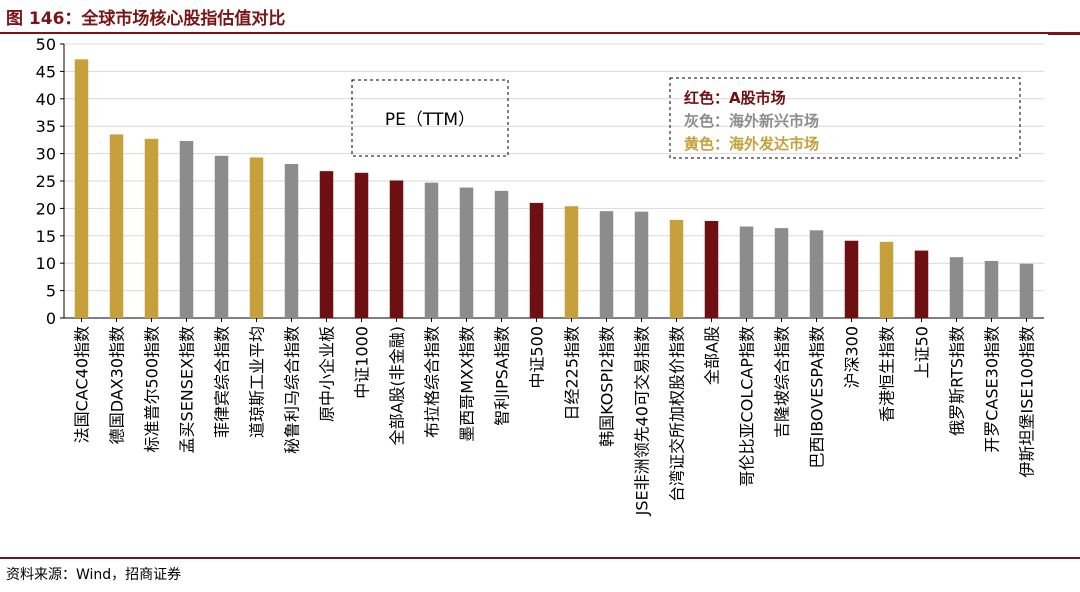 The height and width of the screenshot is (592, 1080). What do you see at coordinates (94, 575) in the screenshot?
I see `source-note: 资料来源：Wind，招商证券` at bounding box center [94, 575].